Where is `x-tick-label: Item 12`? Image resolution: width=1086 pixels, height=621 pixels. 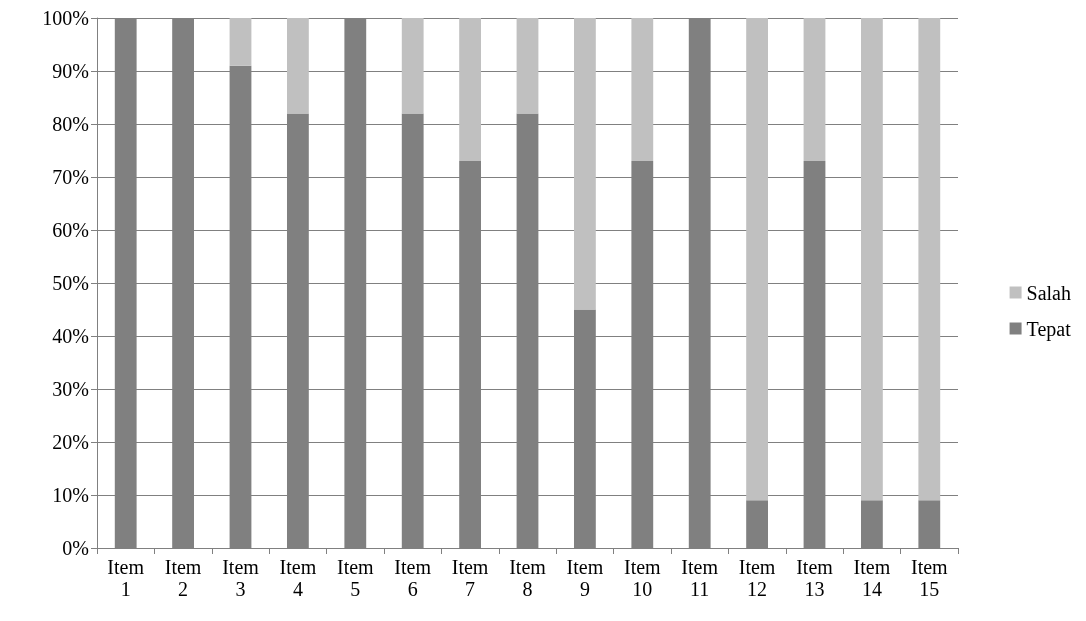
x-tick-label: Item 12 is located at coordinates (757, 578).